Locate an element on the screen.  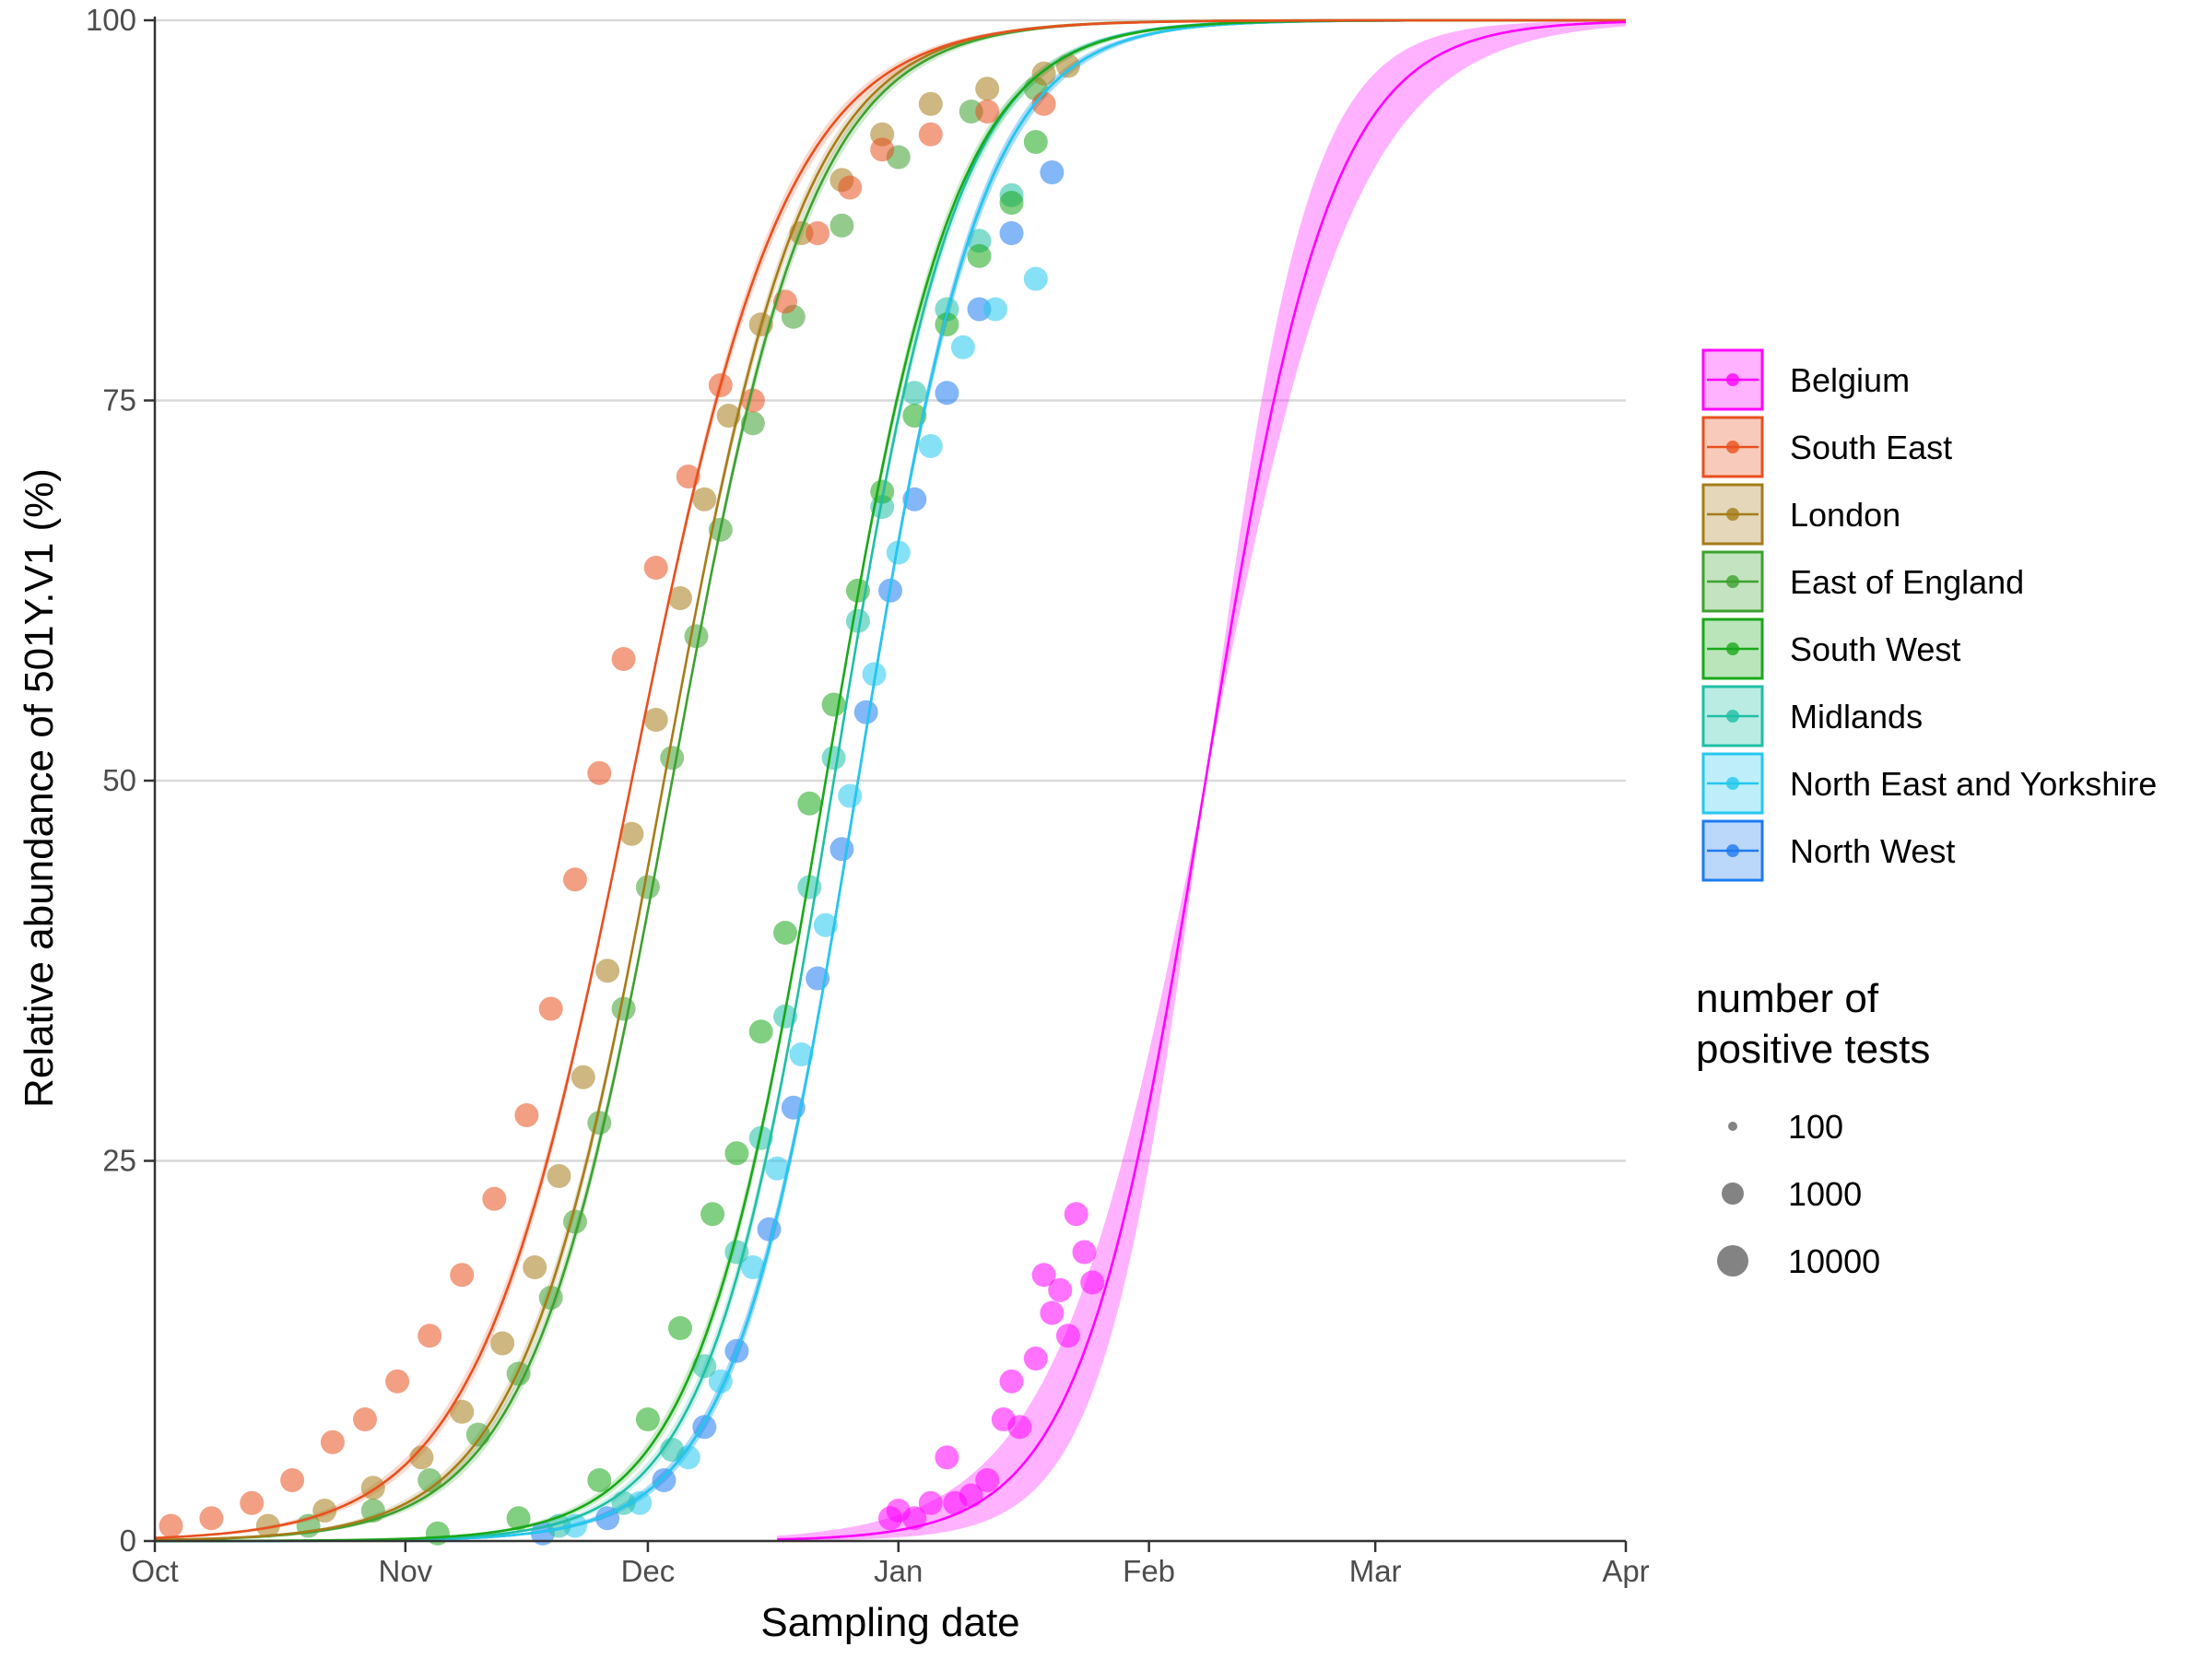
legend-item-north-east-and-yorkshire: North East and Yorkshire is located at coordinates (1929, 783).